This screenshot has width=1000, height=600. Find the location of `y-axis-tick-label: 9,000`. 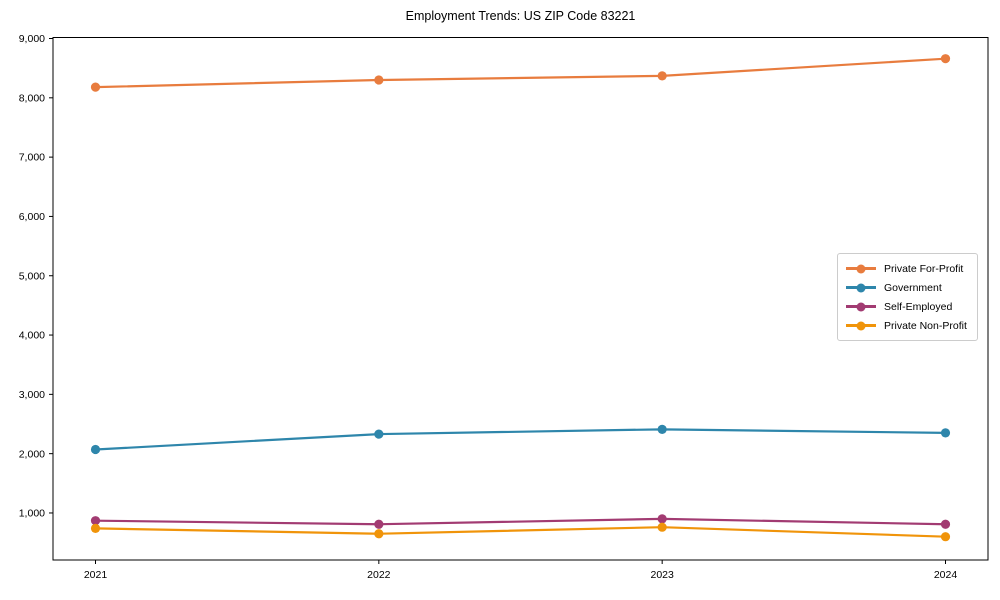

y-axis-tick-label: 9,000 is located at coordinates (32, 39).